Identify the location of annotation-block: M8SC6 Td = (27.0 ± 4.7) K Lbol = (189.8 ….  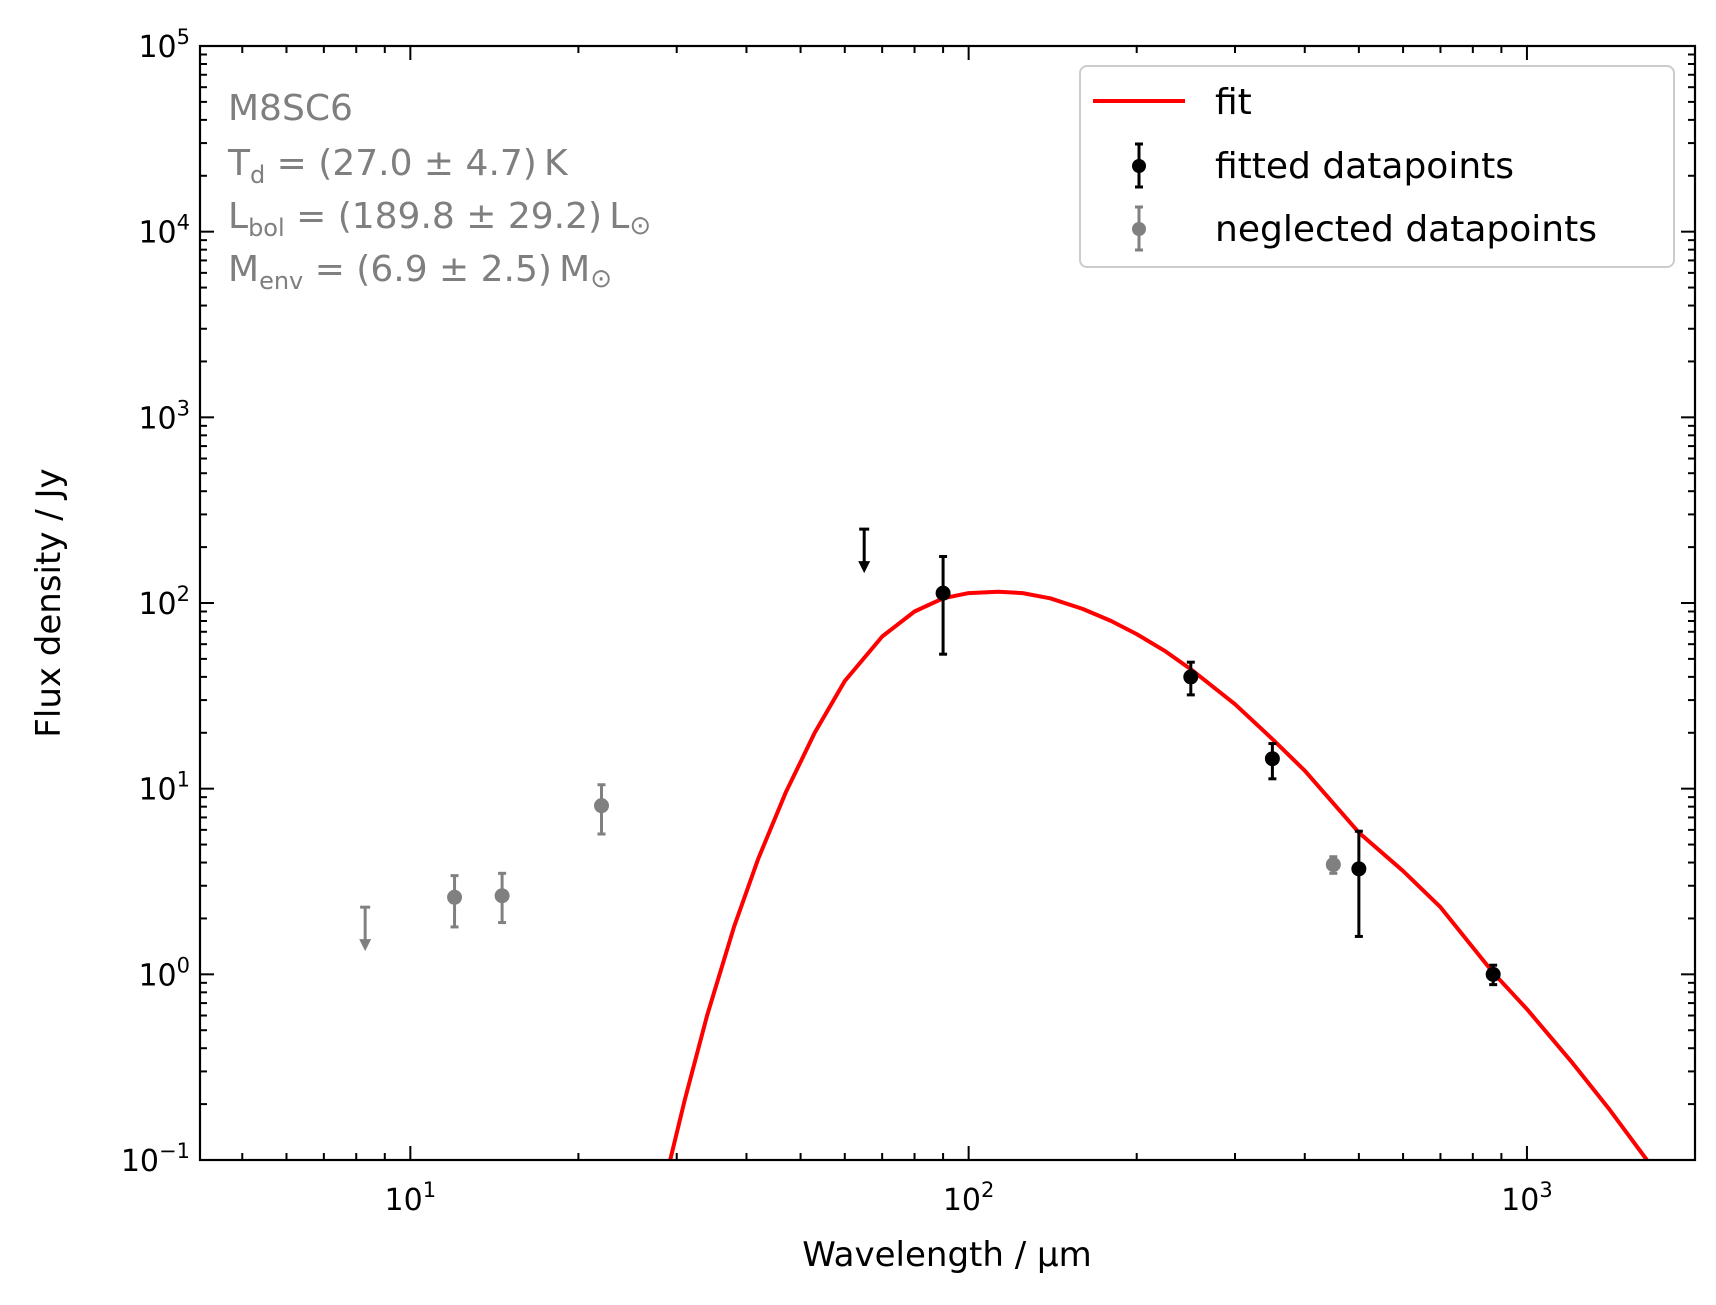
(439, 191).